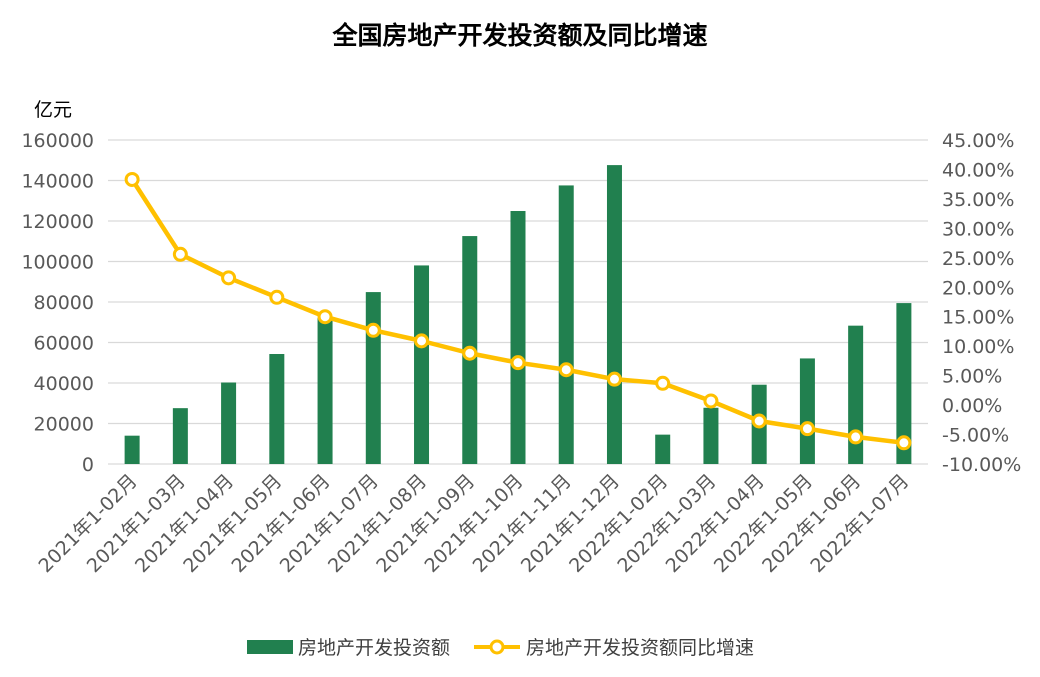 The width and height of the screenshot is (1040, 677). What do you see at coordinates (57, 182) in the screenshot?
I see `y-left-tick-label: 140000` at bounding box center [57, 182].